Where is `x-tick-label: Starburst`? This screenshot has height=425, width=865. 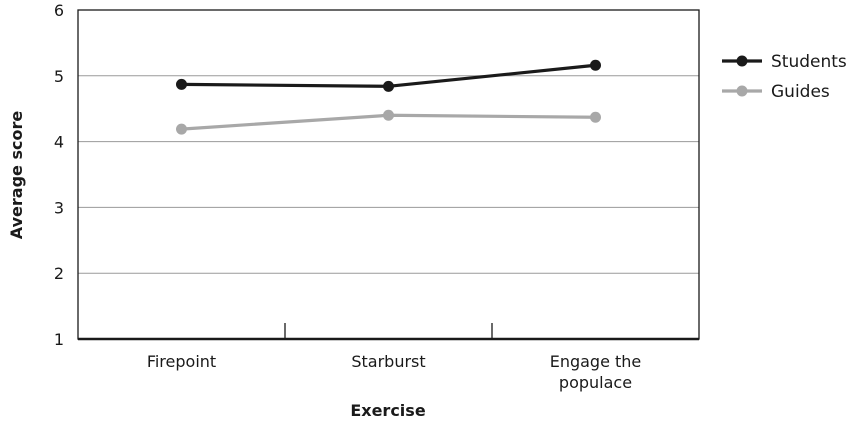 x-tick-label: Starburst is located at coordinates (388, 361).